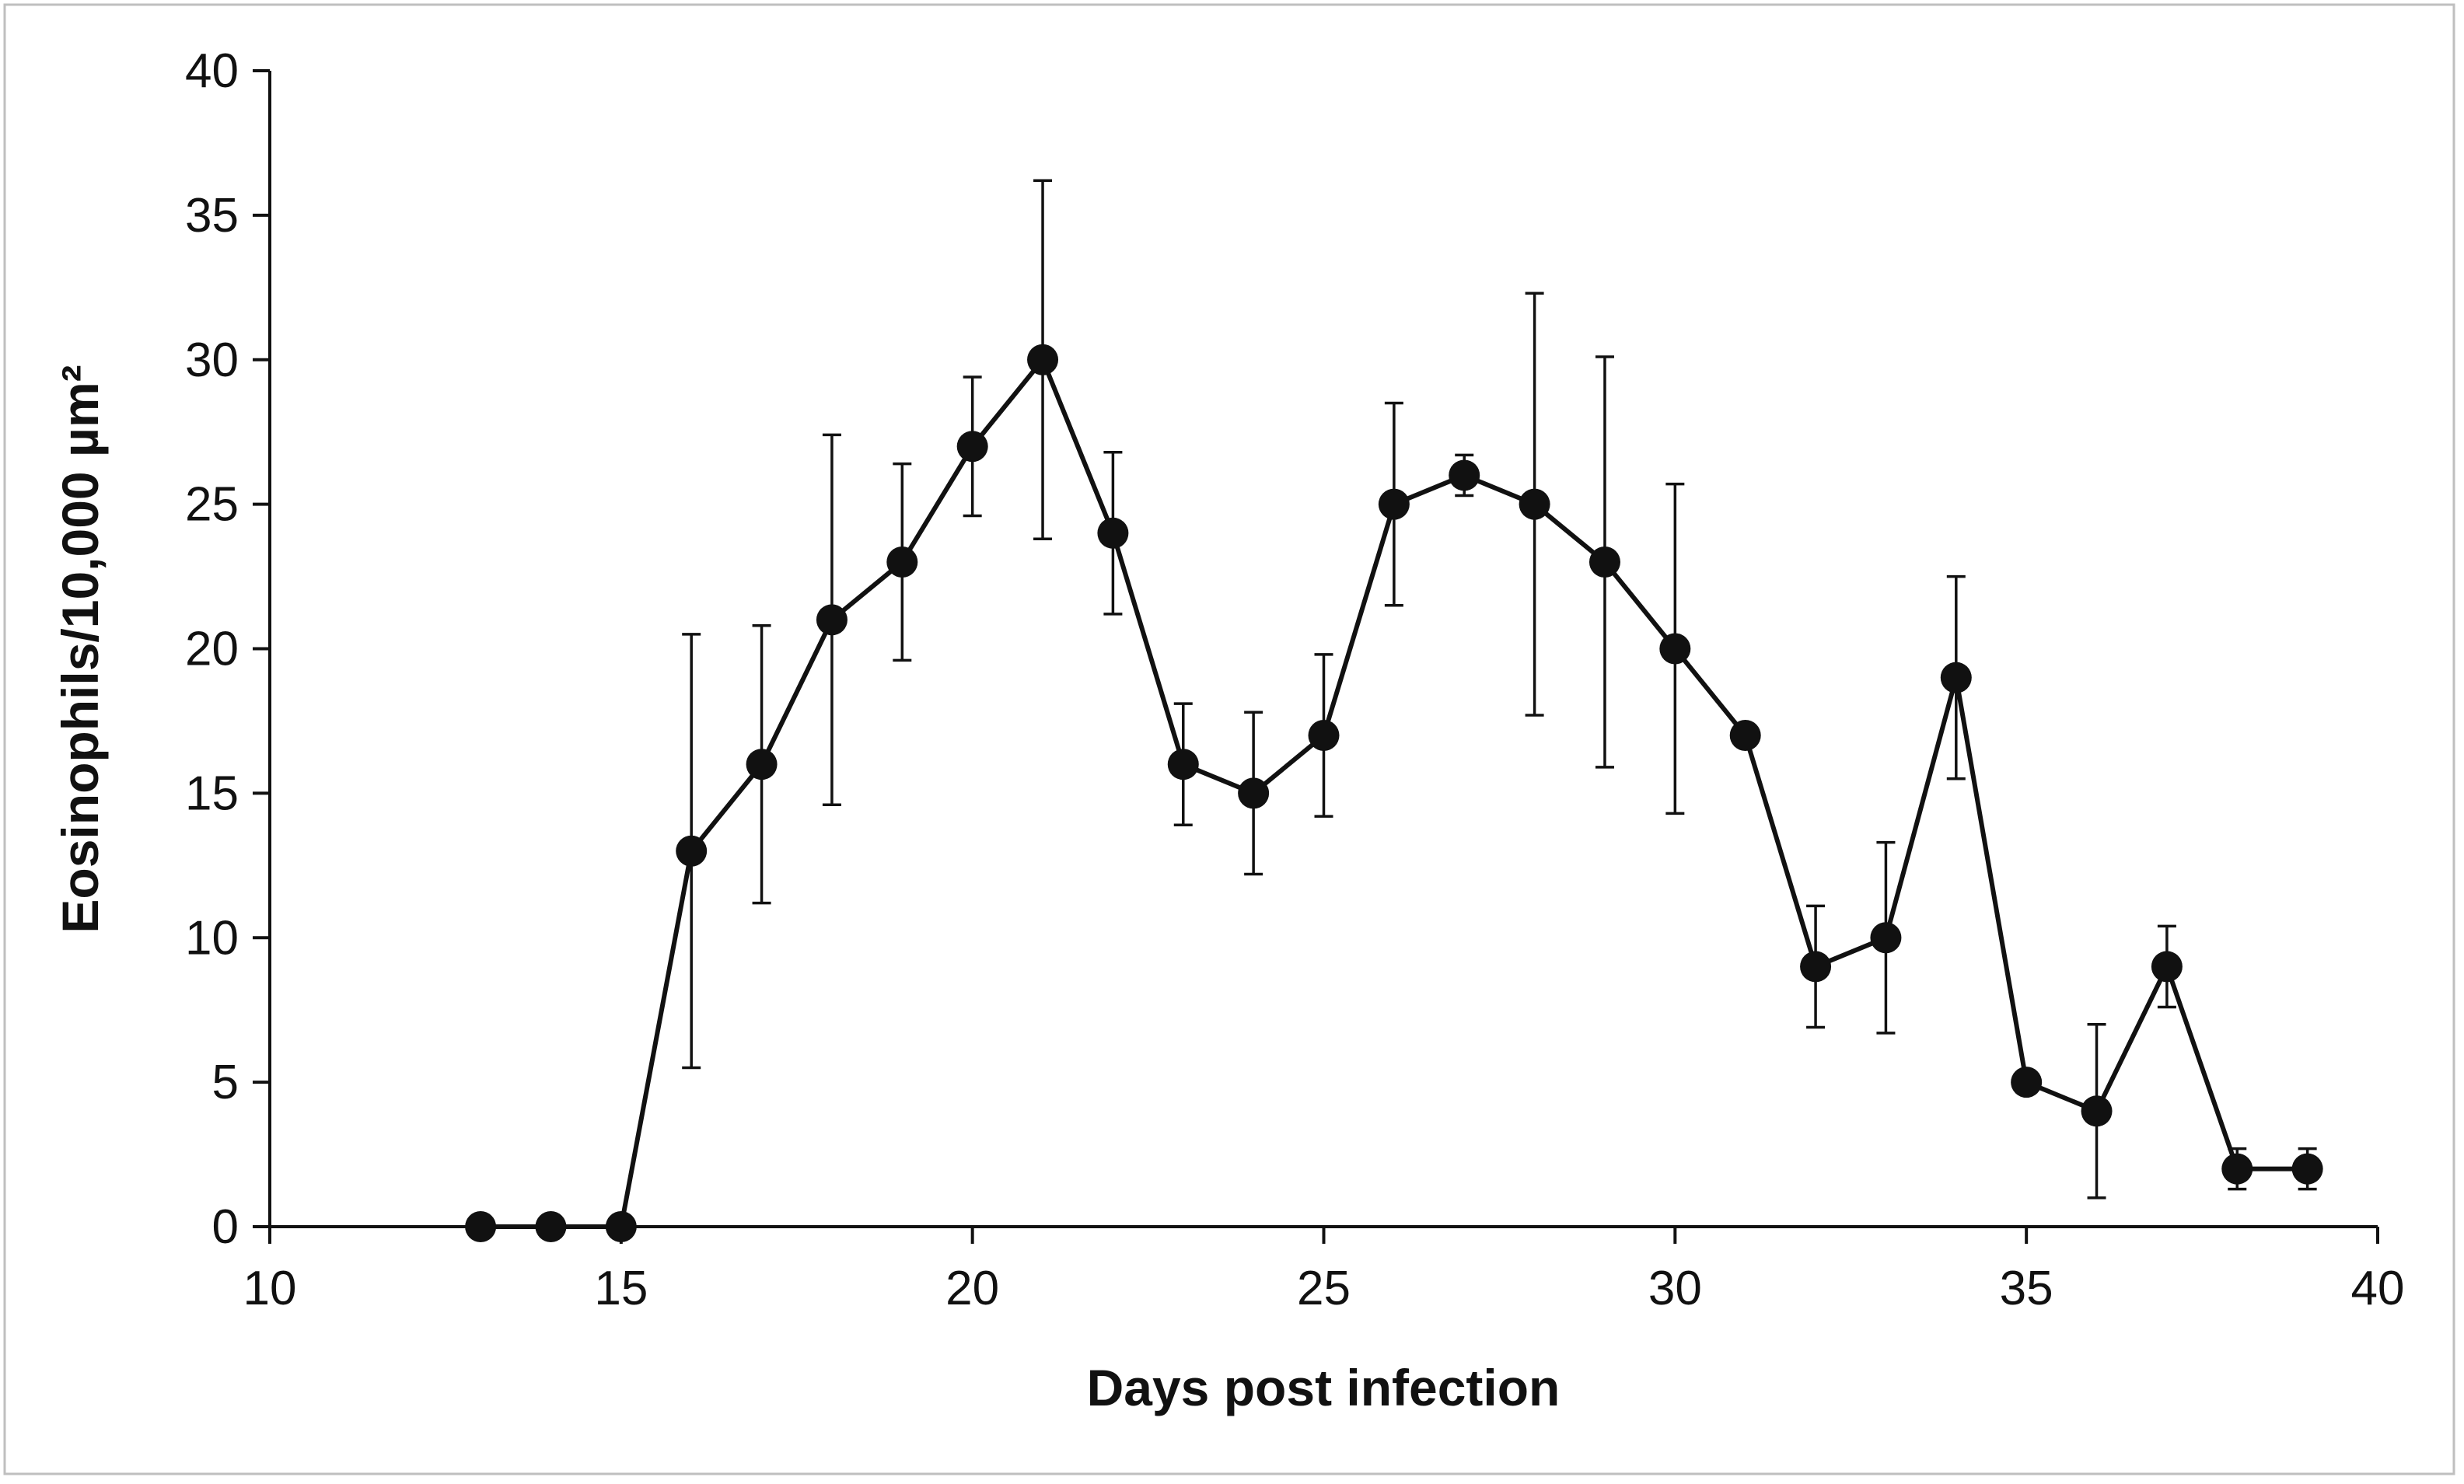 This screenshot has width=2464, height=1484. What do you see at coordinates (225, 1082) in the screenshot?
I see `y-tick-label: 5` at bounding box center [225, 1082].